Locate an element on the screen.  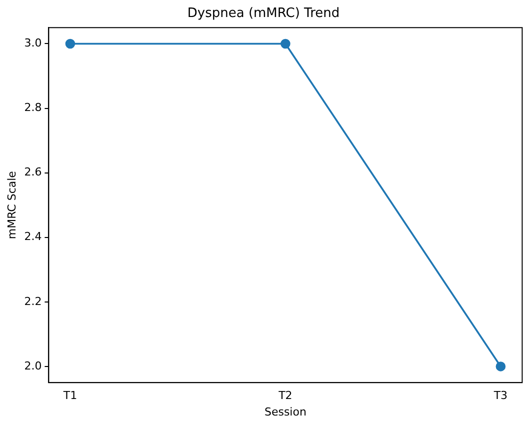
y-tick-label: 2.4 is located at coordinates (33, 237).